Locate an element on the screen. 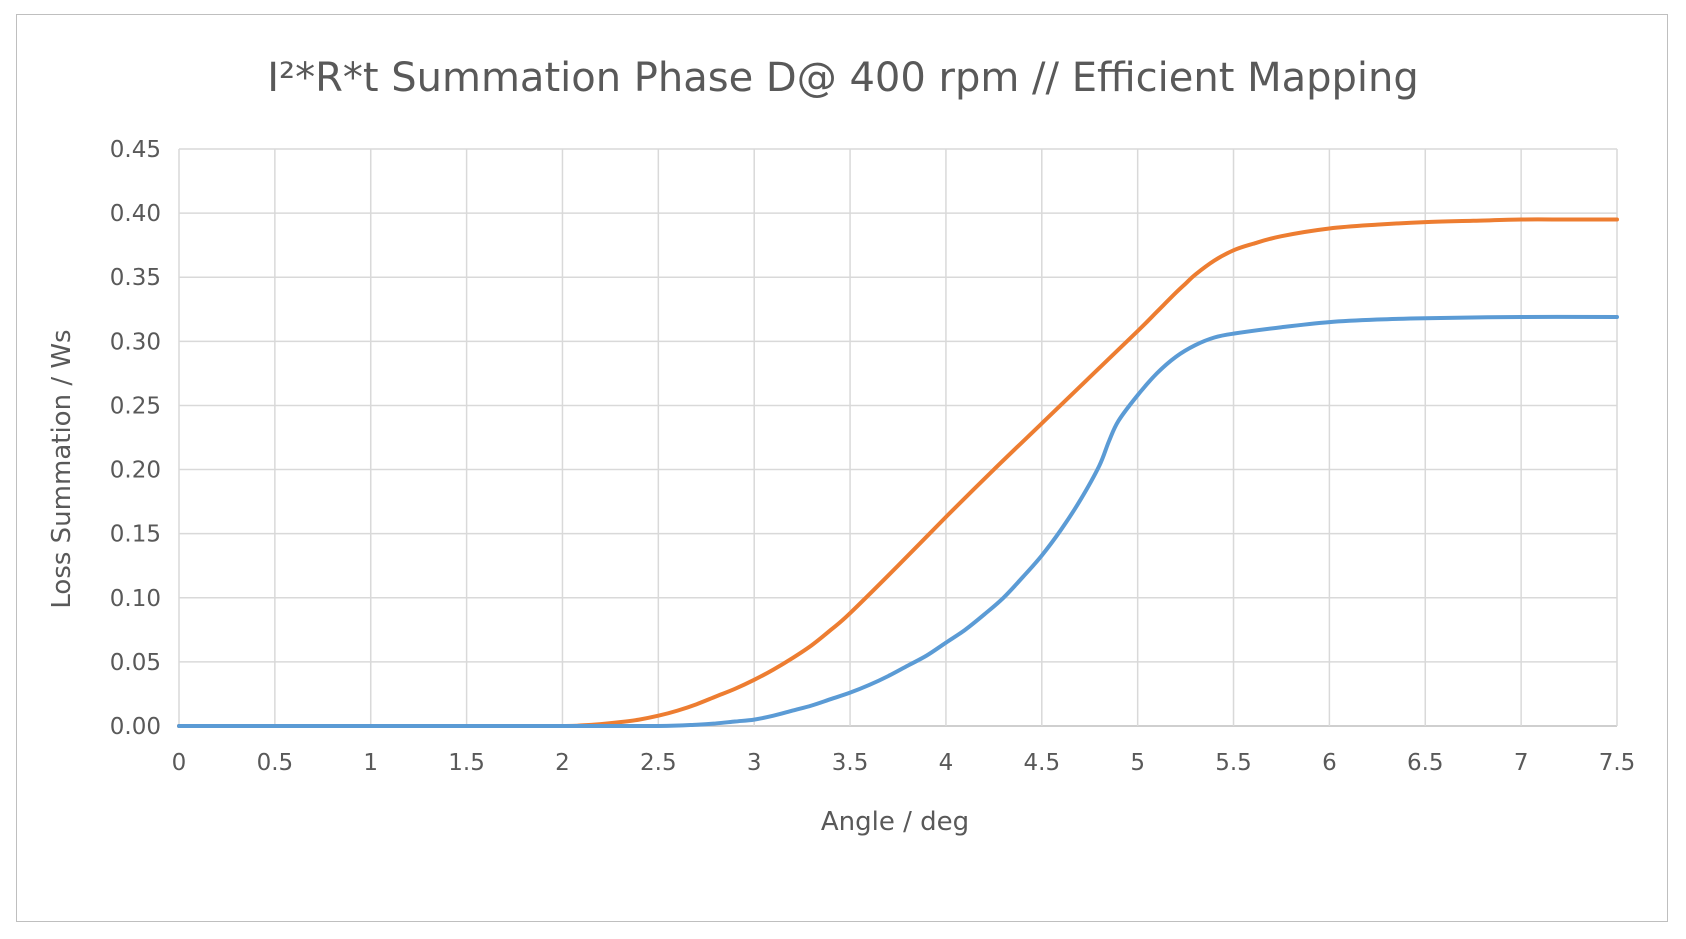  x-tick-label: 5 is located at coordinates (1137, 763).